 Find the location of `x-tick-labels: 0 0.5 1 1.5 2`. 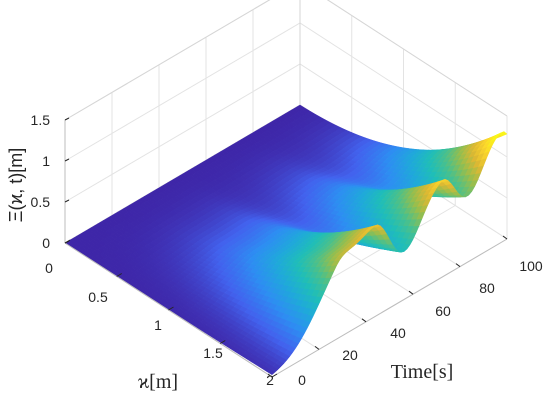

x-tick-labels: 0 0.5 1 1.5 2 is located at coordinates (159, 324).